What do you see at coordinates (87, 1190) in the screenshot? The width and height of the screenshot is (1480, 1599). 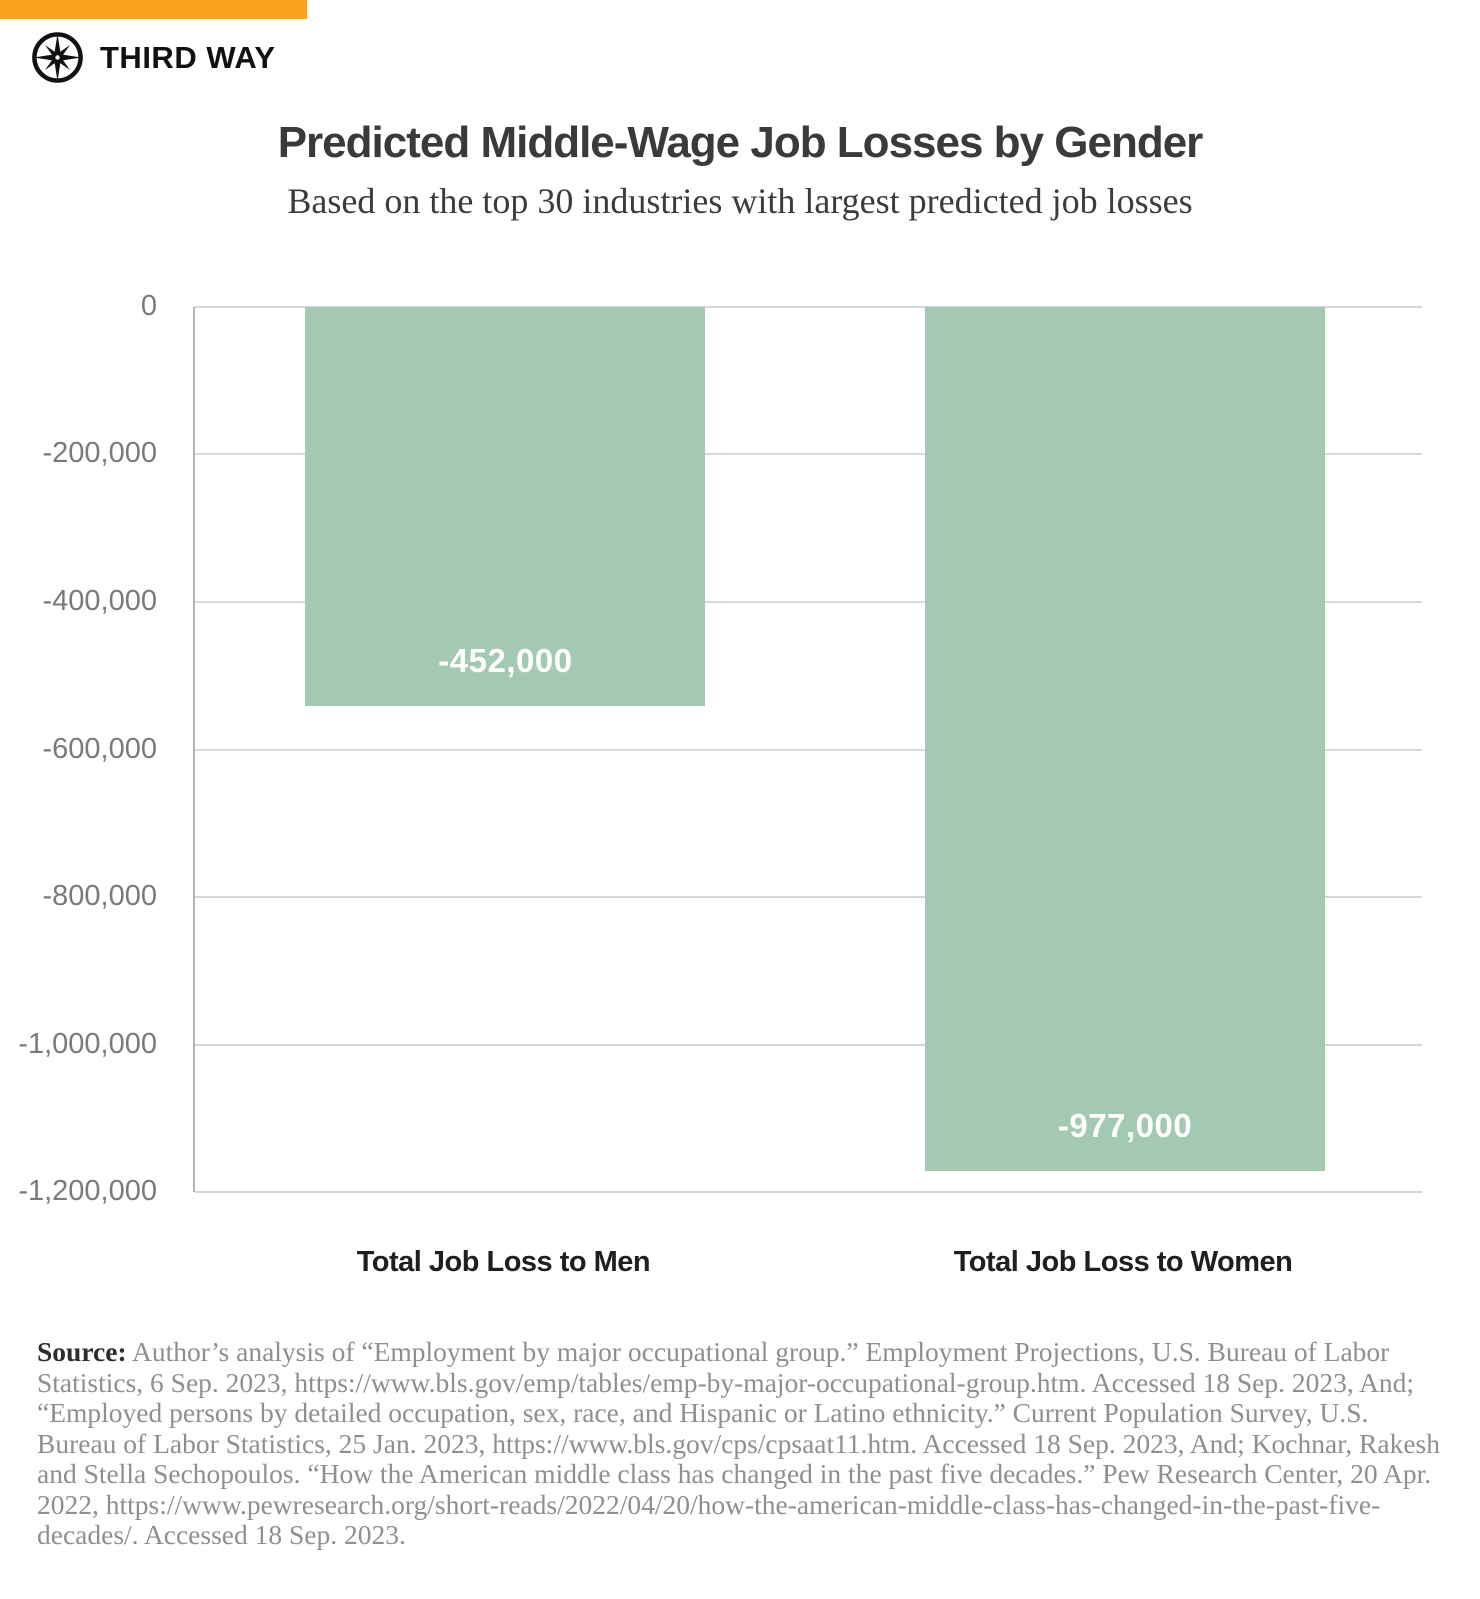 I see `y-tick-label: -1,200,000` at bounding box center [87, 1190].